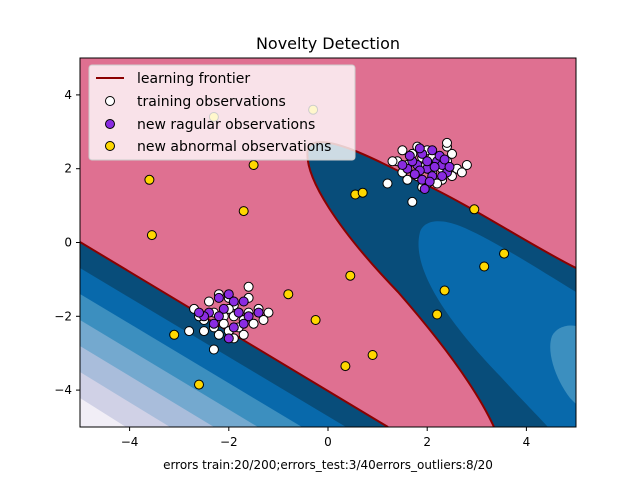  I want to click on y-tick-label: 2, so click(68, 169).